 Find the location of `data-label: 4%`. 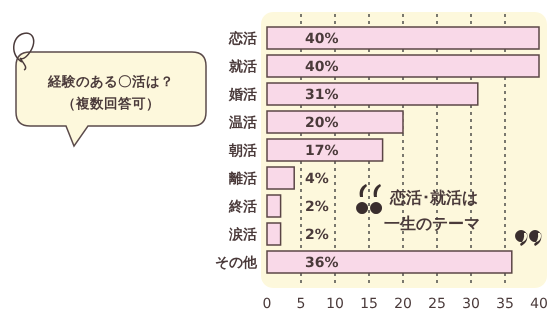

data-label: 4% is located at coordinates (317, 179).